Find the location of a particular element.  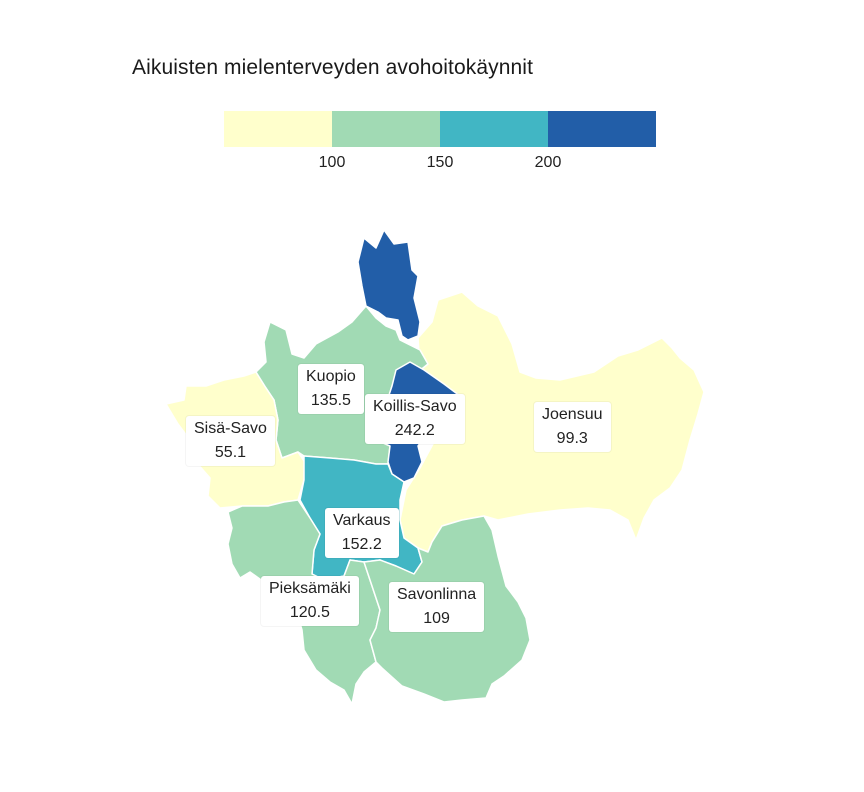

region-label-joensuu: Joensuu 99.3 is located at coordinates (572, 427).